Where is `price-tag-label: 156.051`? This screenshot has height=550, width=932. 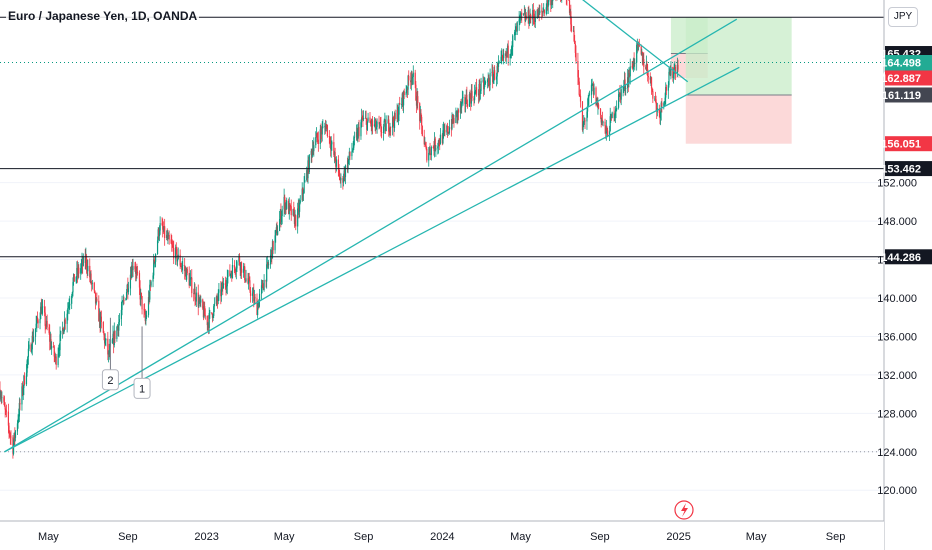 price-tag-label: 156.051 is located at coordinates (901, 145).